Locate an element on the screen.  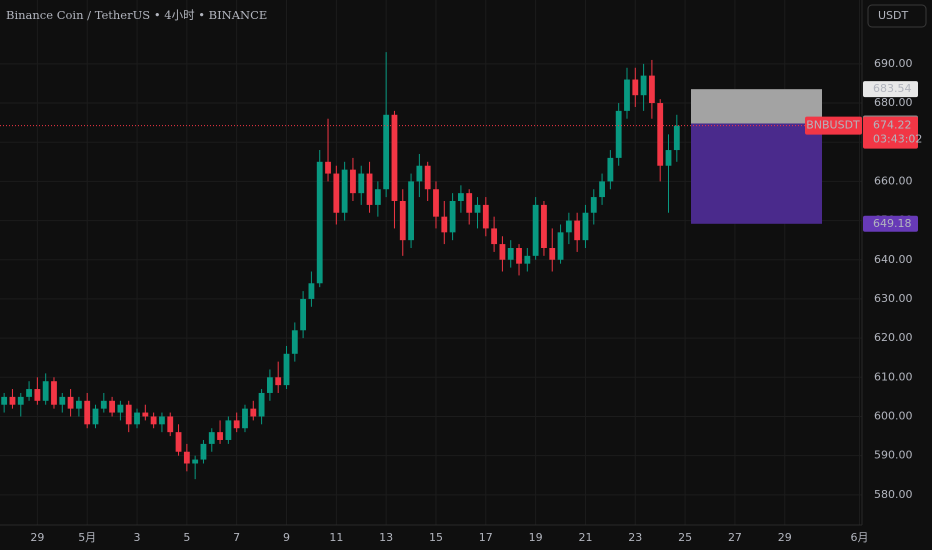
x-tick-label: 7 is located at coordinates (236, 537).